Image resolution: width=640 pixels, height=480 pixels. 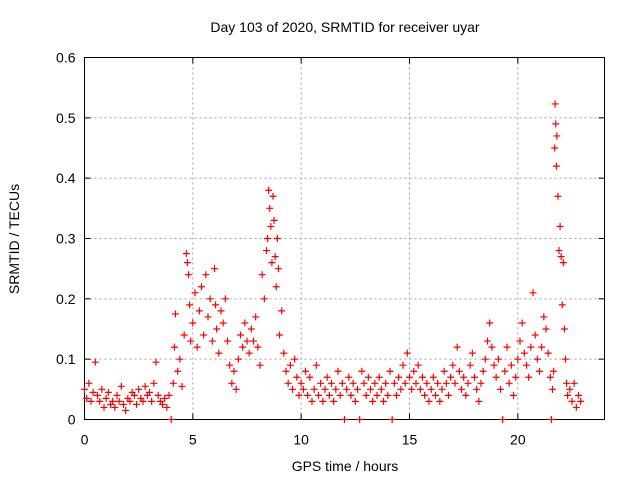 I want to click on y-tick-label: 0.3, so click(x=66, y=239).